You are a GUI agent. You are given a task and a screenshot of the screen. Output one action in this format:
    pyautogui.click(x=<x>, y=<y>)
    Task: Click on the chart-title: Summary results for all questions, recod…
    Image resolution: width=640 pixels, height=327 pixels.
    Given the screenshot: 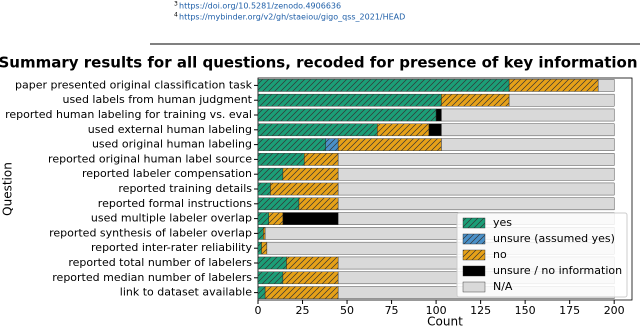 What is the action you would take?
    pyautogui.click(x=319, y=63)
    